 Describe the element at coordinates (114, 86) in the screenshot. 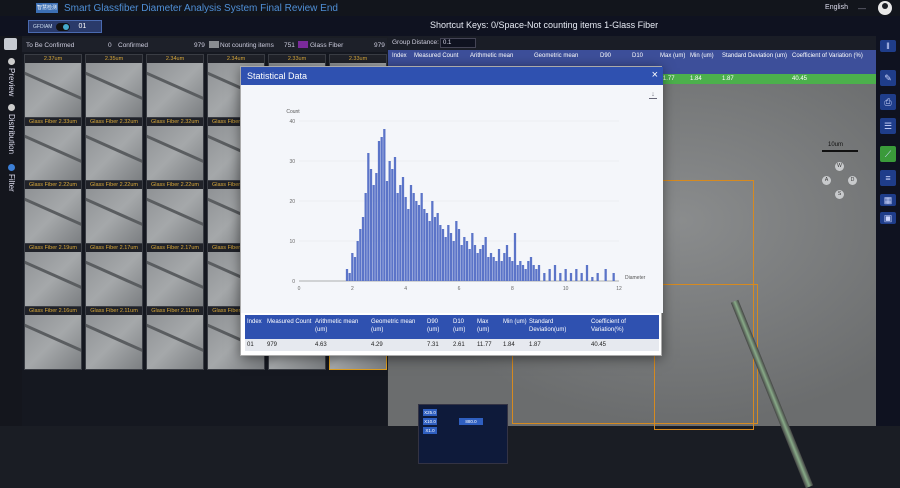

I see `fiber-thumbnail: 2.35um` at that location.